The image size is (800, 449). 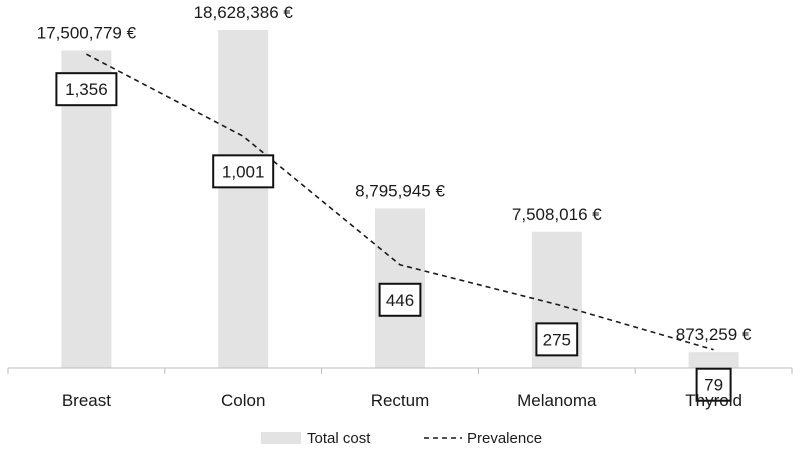 I want to click on cost-label-breast: 17,500,779 €, so click(x=87, y=32).